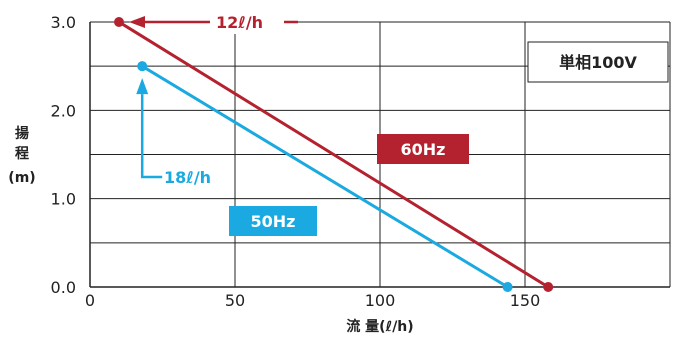 The width and height of the screenshot is (681, 338). What do you see at coordinates (213, 99) in the screenshot?
I see `annotations: 12ℓ/h 18ℓ/h` at bounding box center [213, 99].